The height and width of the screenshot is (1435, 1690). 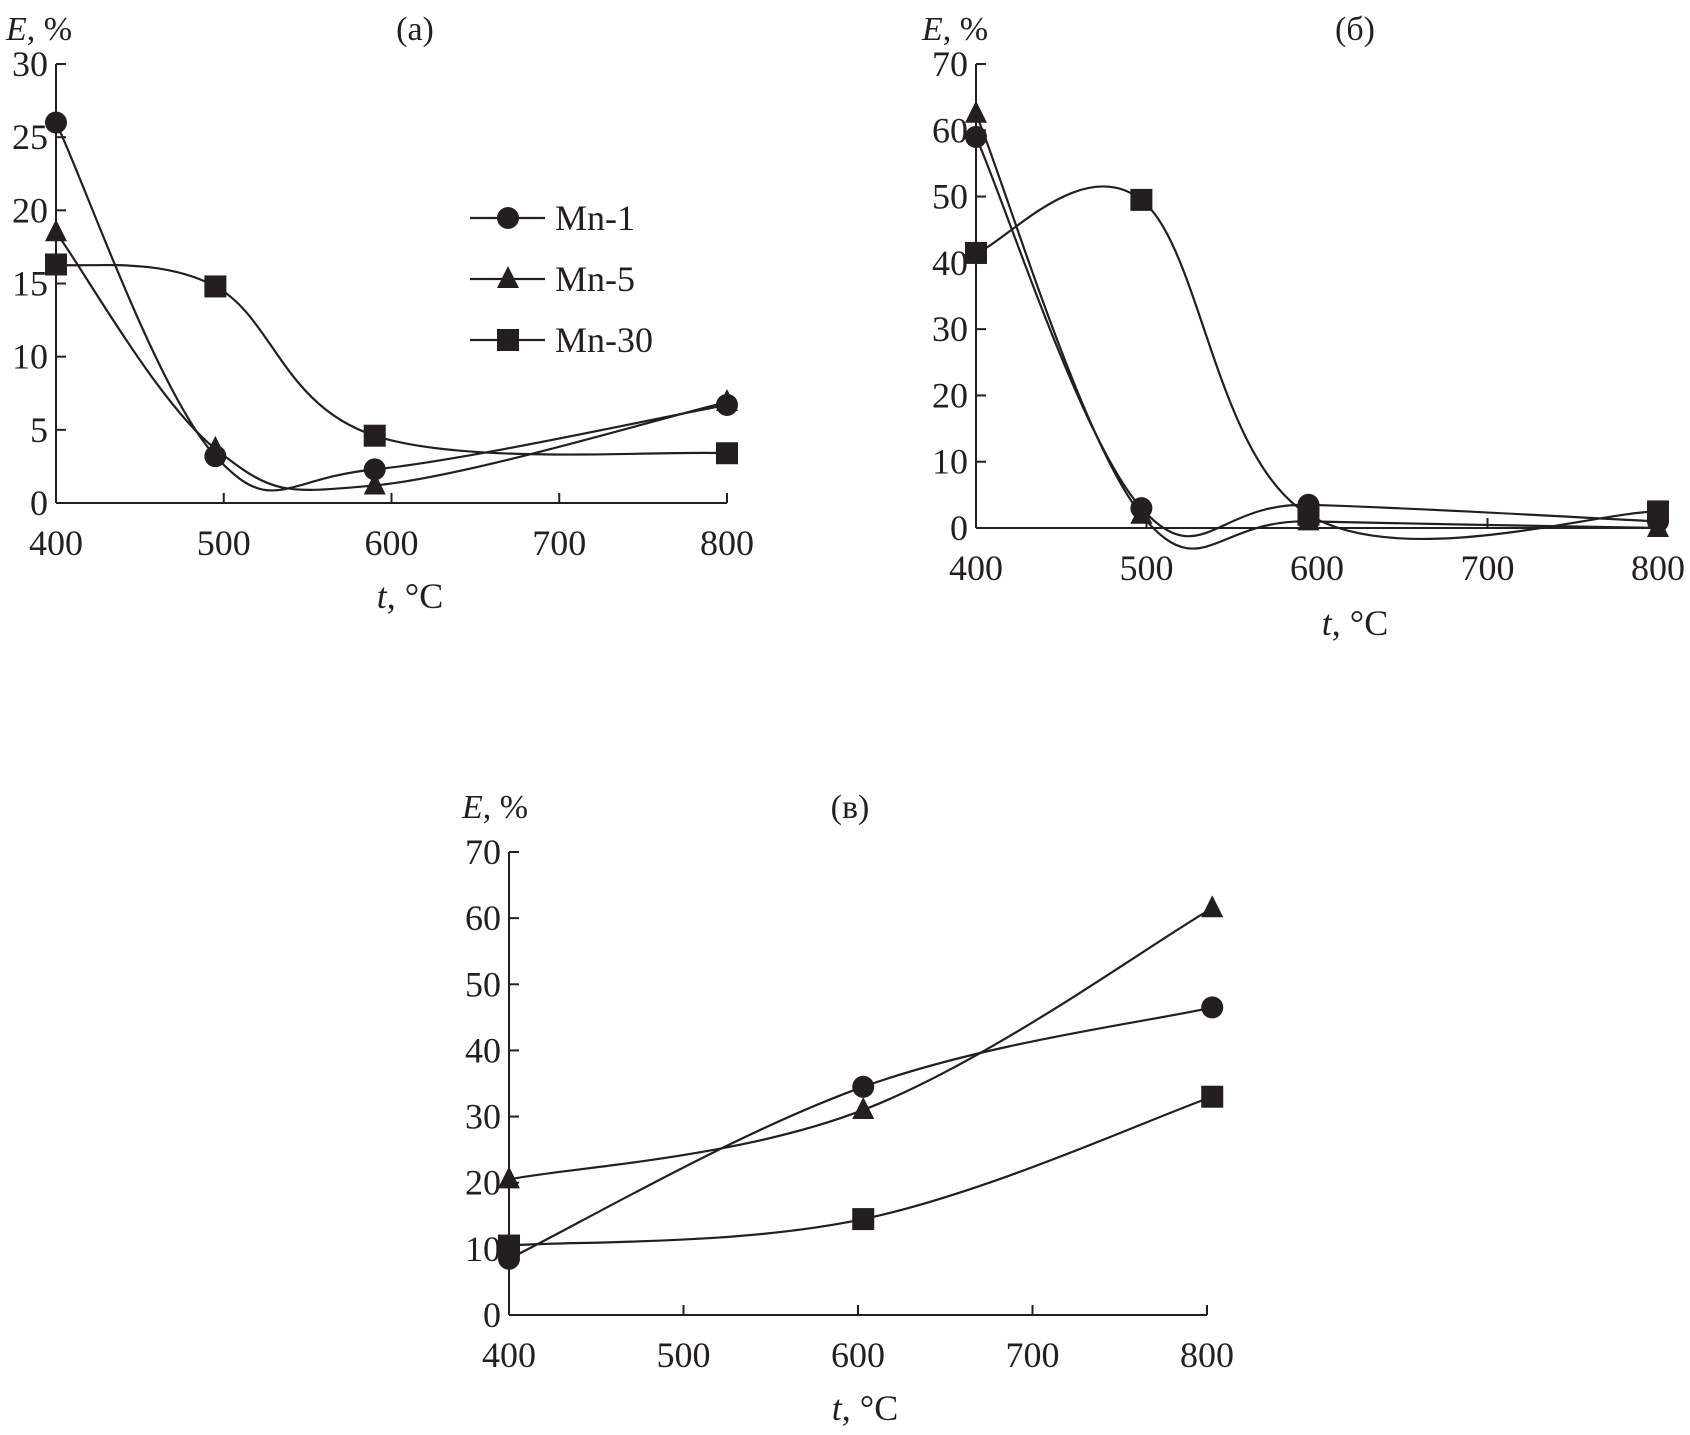 What do you see at coordinates (552, 279) in the screenshot?
I see `legend-item: Mn-5` at bounding box center [552, 279].